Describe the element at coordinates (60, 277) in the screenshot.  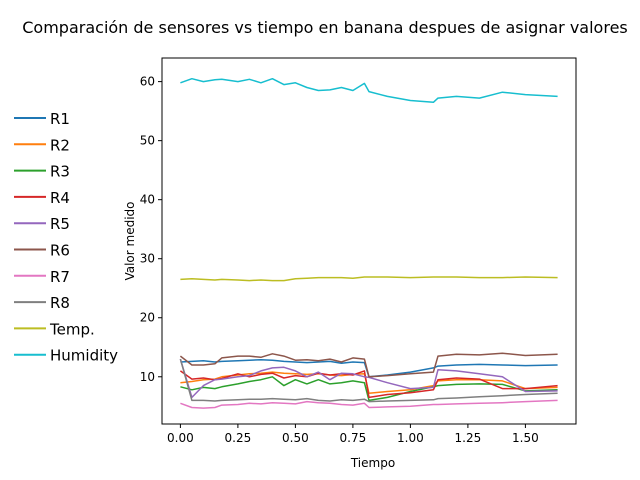
I see `legend-label-6: R7` at that location.